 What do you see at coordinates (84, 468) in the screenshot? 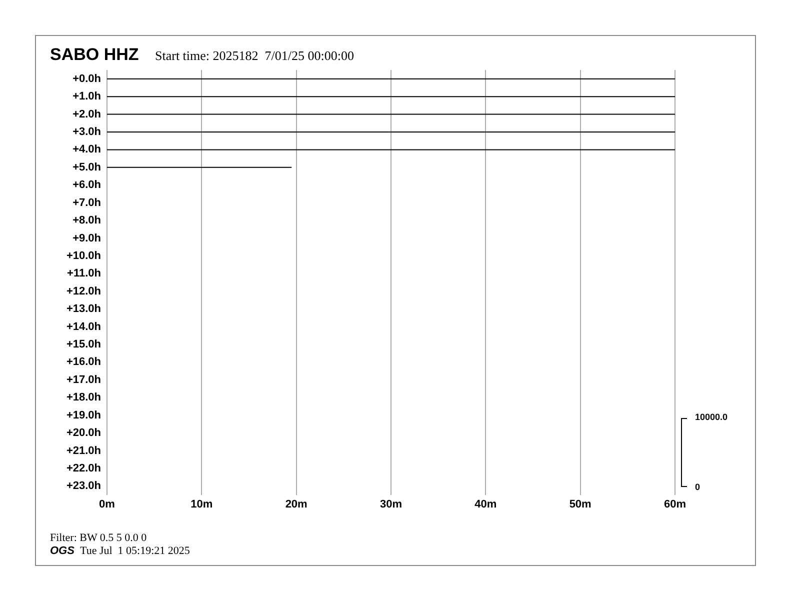
I see `y-tick-label: +22.0h` at bounding box center [84, 468].